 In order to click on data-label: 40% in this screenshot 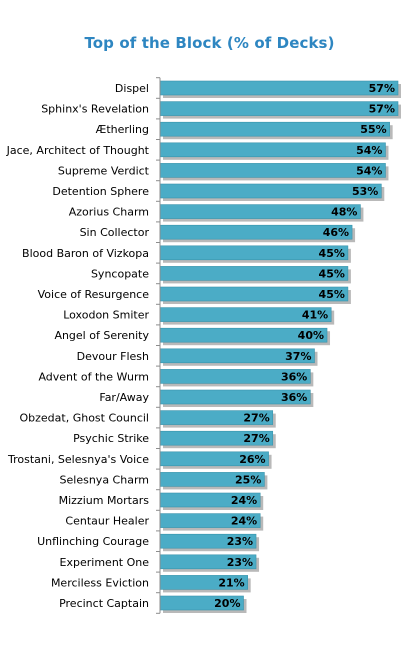, I will do `click(311, 335)`.